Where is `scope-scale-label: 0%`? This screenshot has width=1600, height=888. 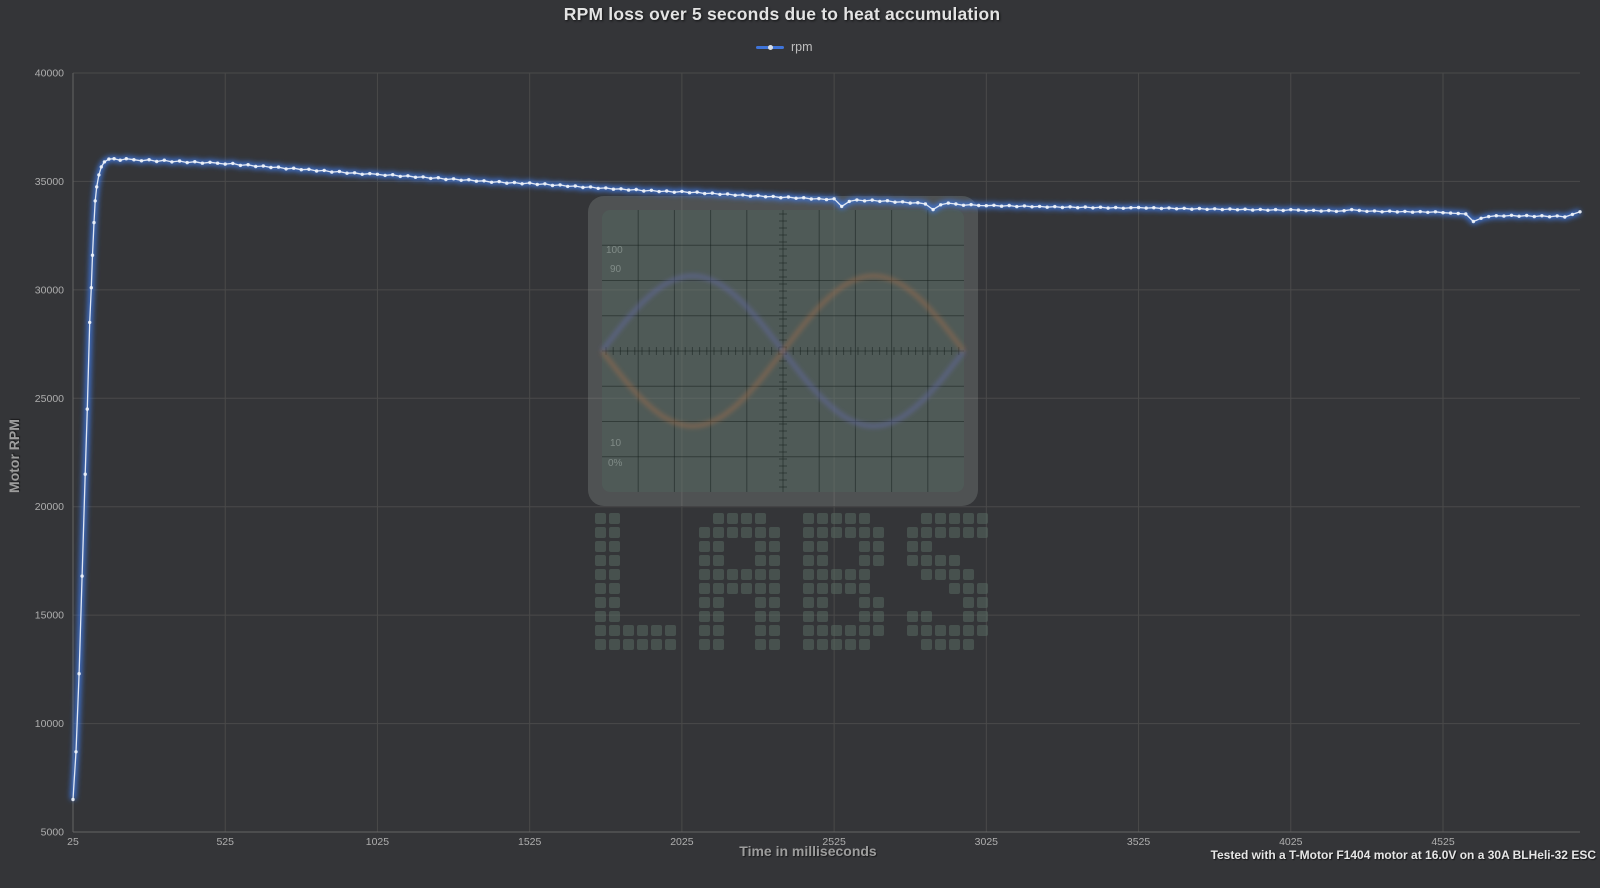 scope-scale-label: 0% is located at coordinates (615, 463).